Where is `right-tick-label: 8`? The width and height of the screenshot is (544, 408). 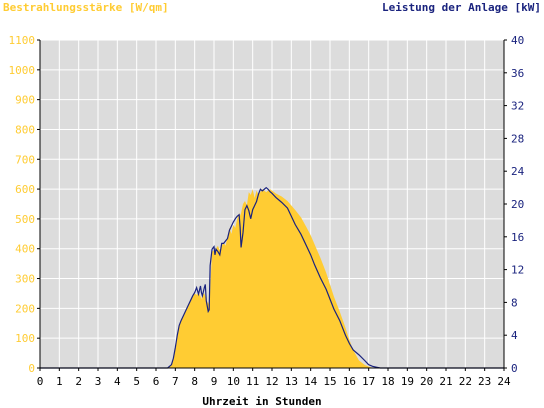
right-tick-label: 8 is located at coordinates (514, 302).